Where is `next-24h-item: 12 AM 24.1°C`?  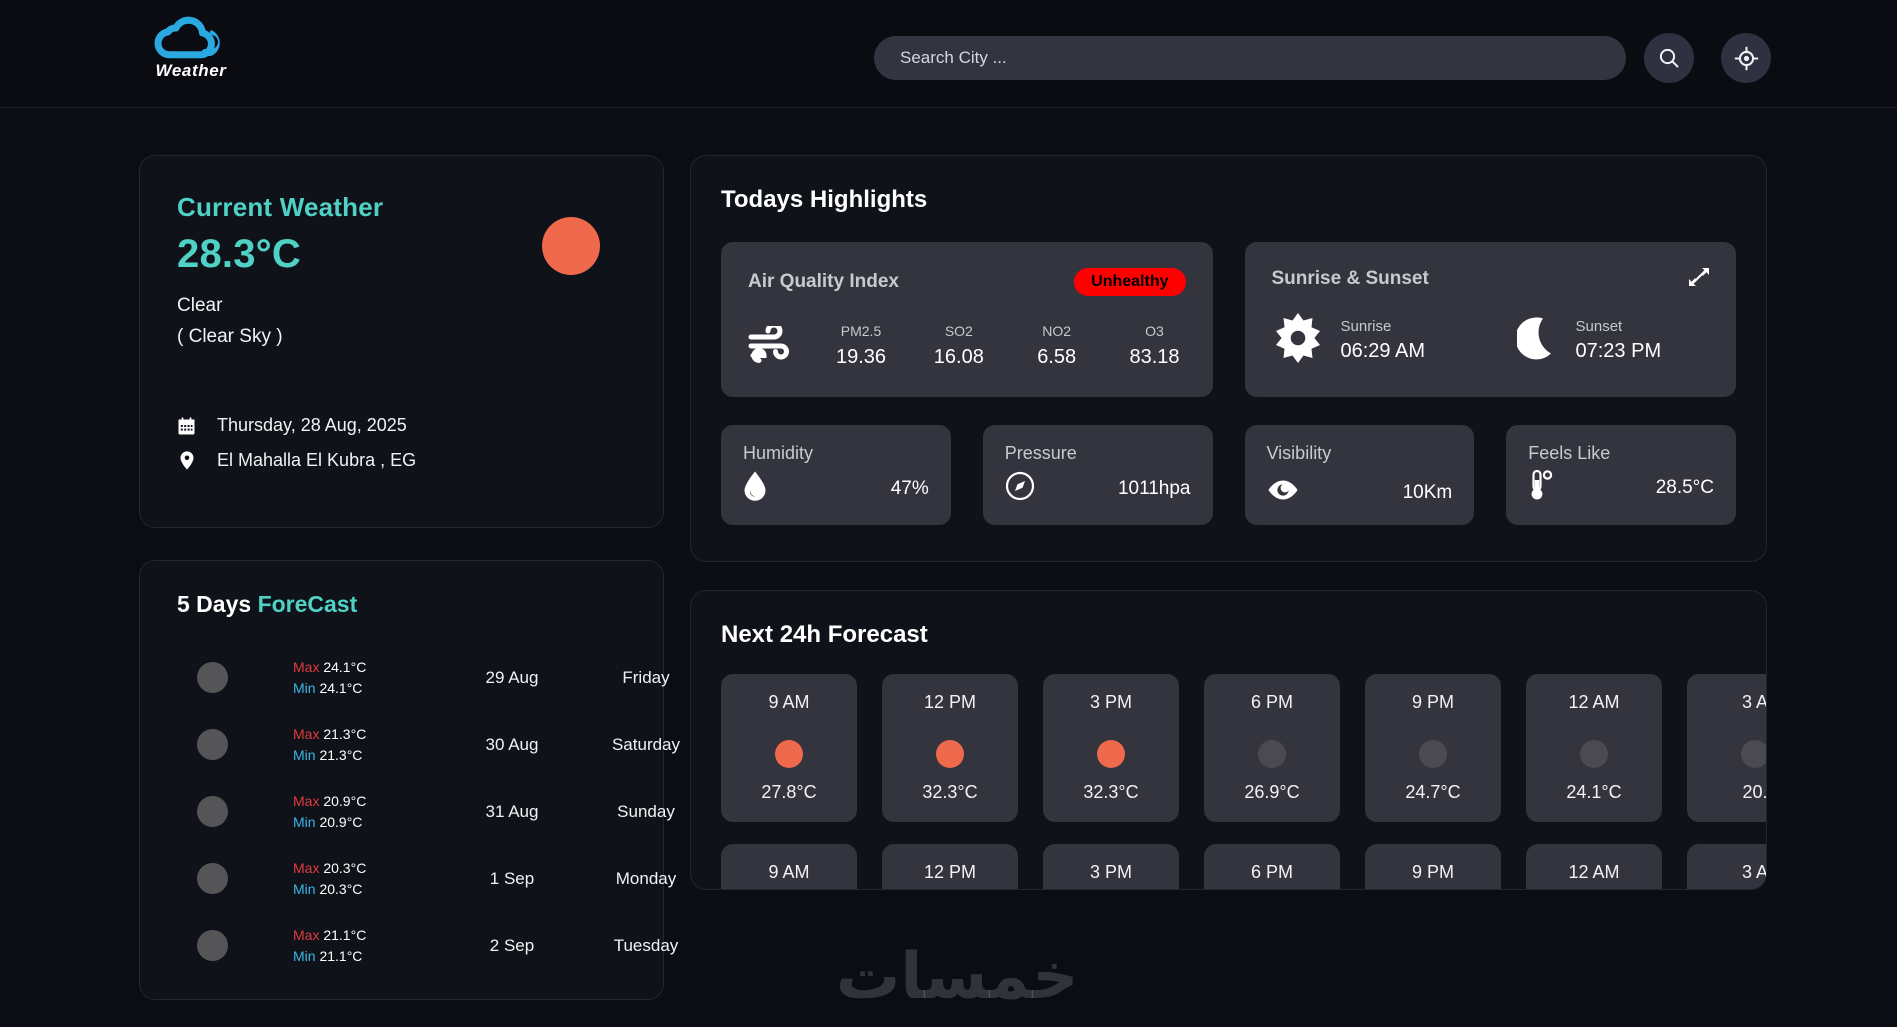 next-24h-item: 12 AM 24.1°C is located at coordinates (1594, 748).